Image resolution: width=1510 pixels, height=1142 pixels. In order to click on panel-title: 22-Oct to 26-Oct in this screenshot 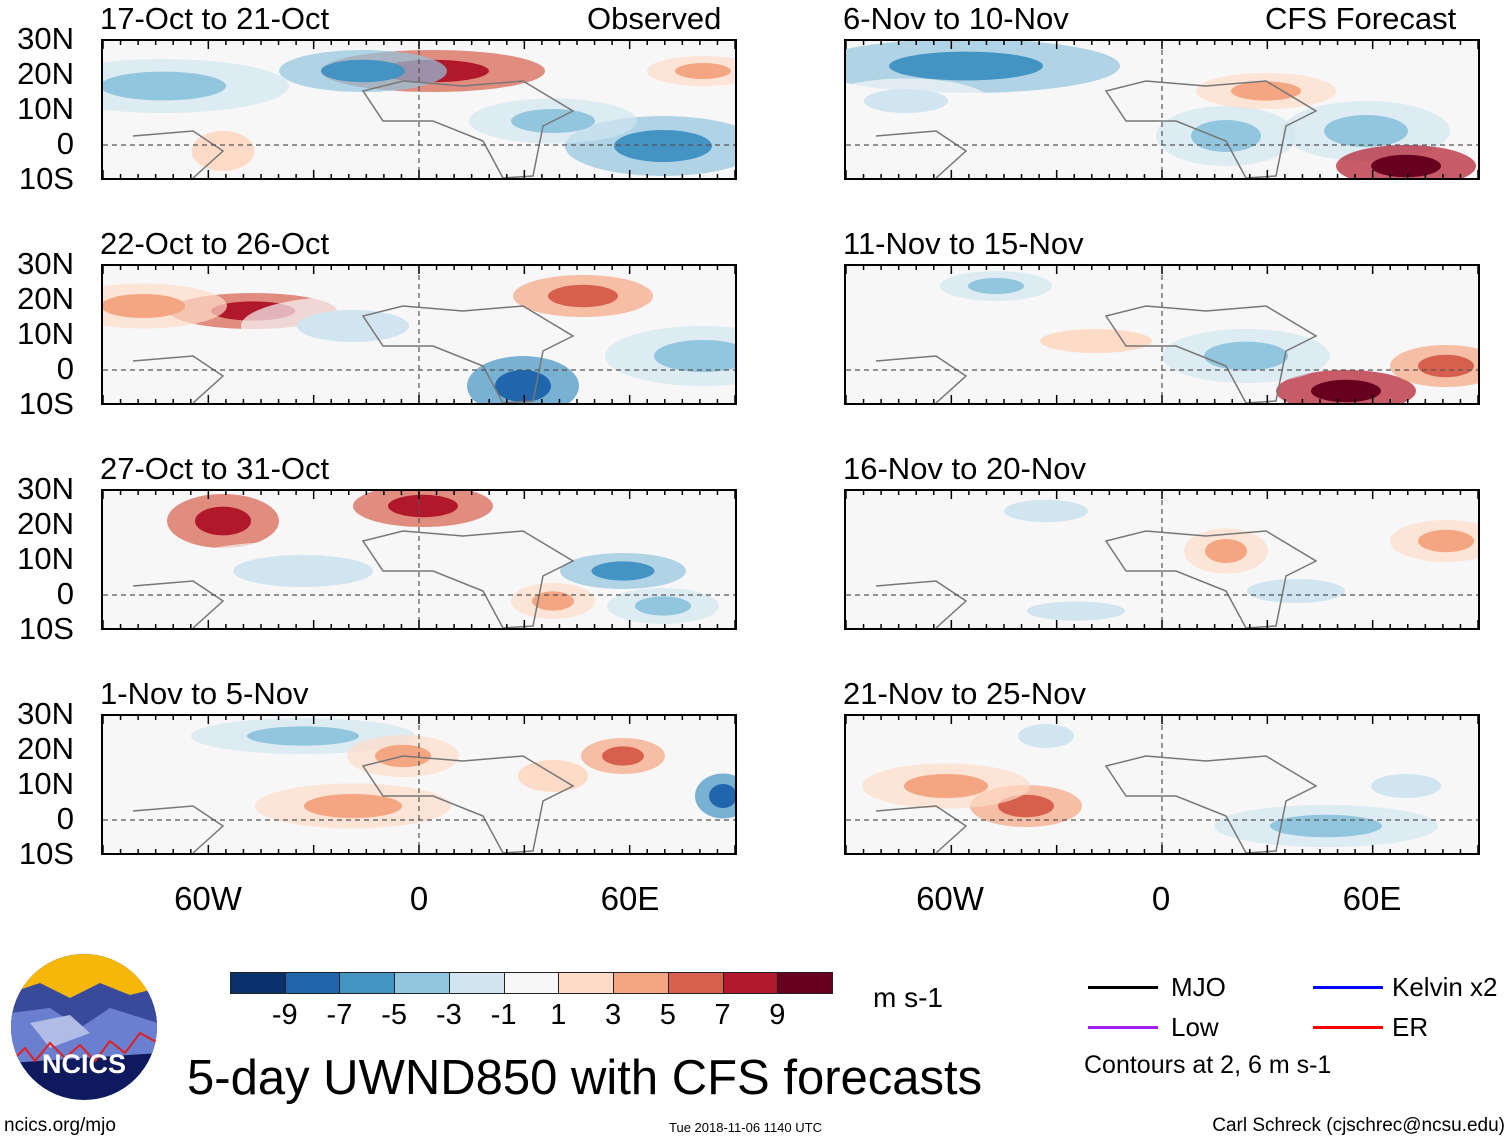, I will do `click(215, 243)`.